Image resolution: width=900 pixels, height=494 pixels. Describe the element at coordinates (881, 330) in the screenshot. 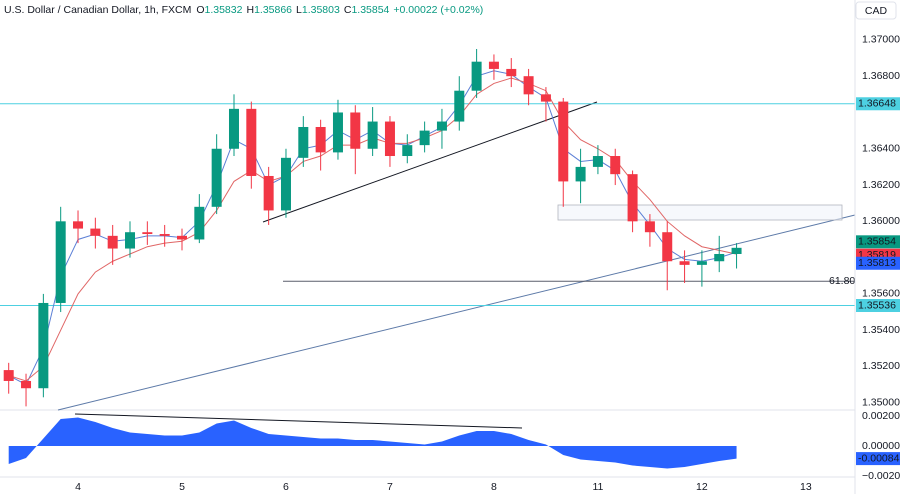

I see `y-tick-label: 1.35400` at that location.